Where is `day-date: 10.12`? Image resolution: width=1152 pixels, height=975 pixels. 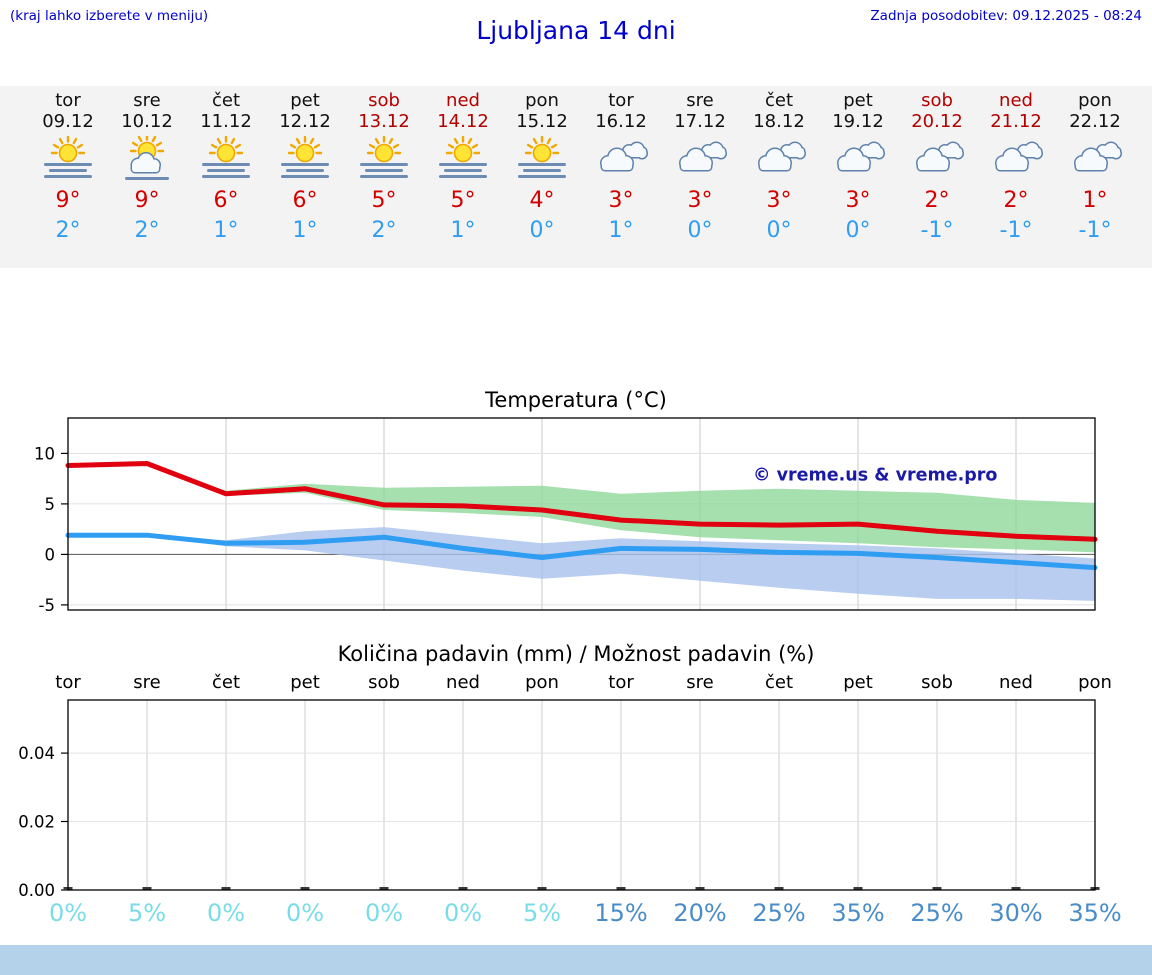 day-date: 10.12 is located at coordinates (147, 121).